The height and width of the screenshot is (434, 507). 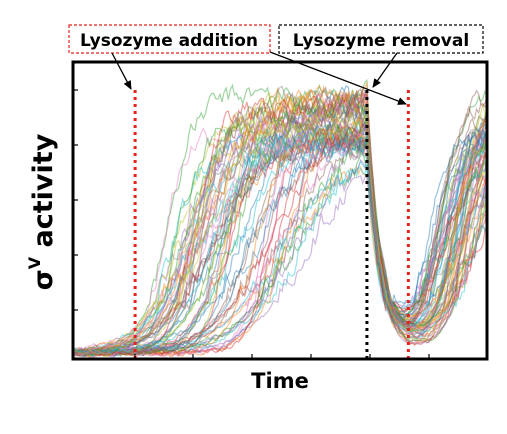 I want to click on annotation-lysozyme-removal: Lysozyme removal, so click(x=381, y=56).